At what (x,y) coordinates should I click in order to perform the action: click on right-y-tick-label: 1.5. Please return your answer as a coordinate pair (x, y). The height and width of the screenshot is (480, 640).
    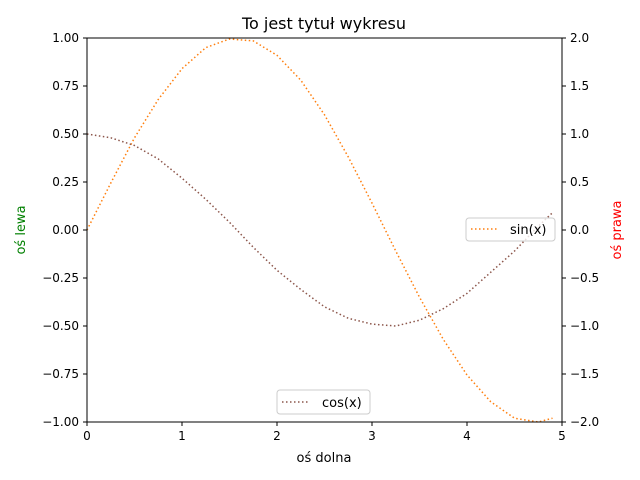
    Looking at the image, I should click on (579, 86).